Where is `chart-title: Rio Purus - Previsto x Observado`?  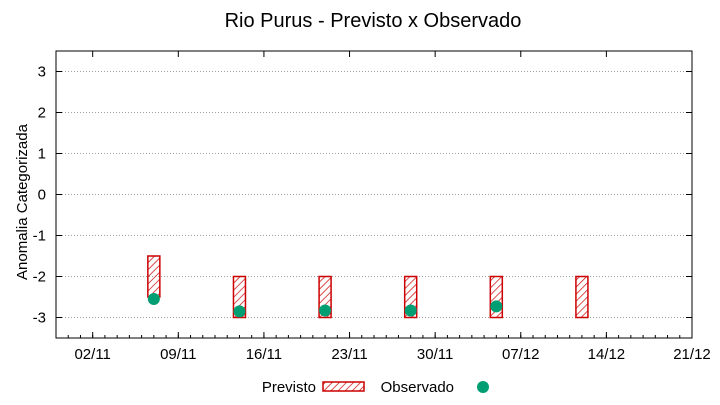
chart-title: Rio Purus - Previsto x Observado is located at coordinates (373, 21).